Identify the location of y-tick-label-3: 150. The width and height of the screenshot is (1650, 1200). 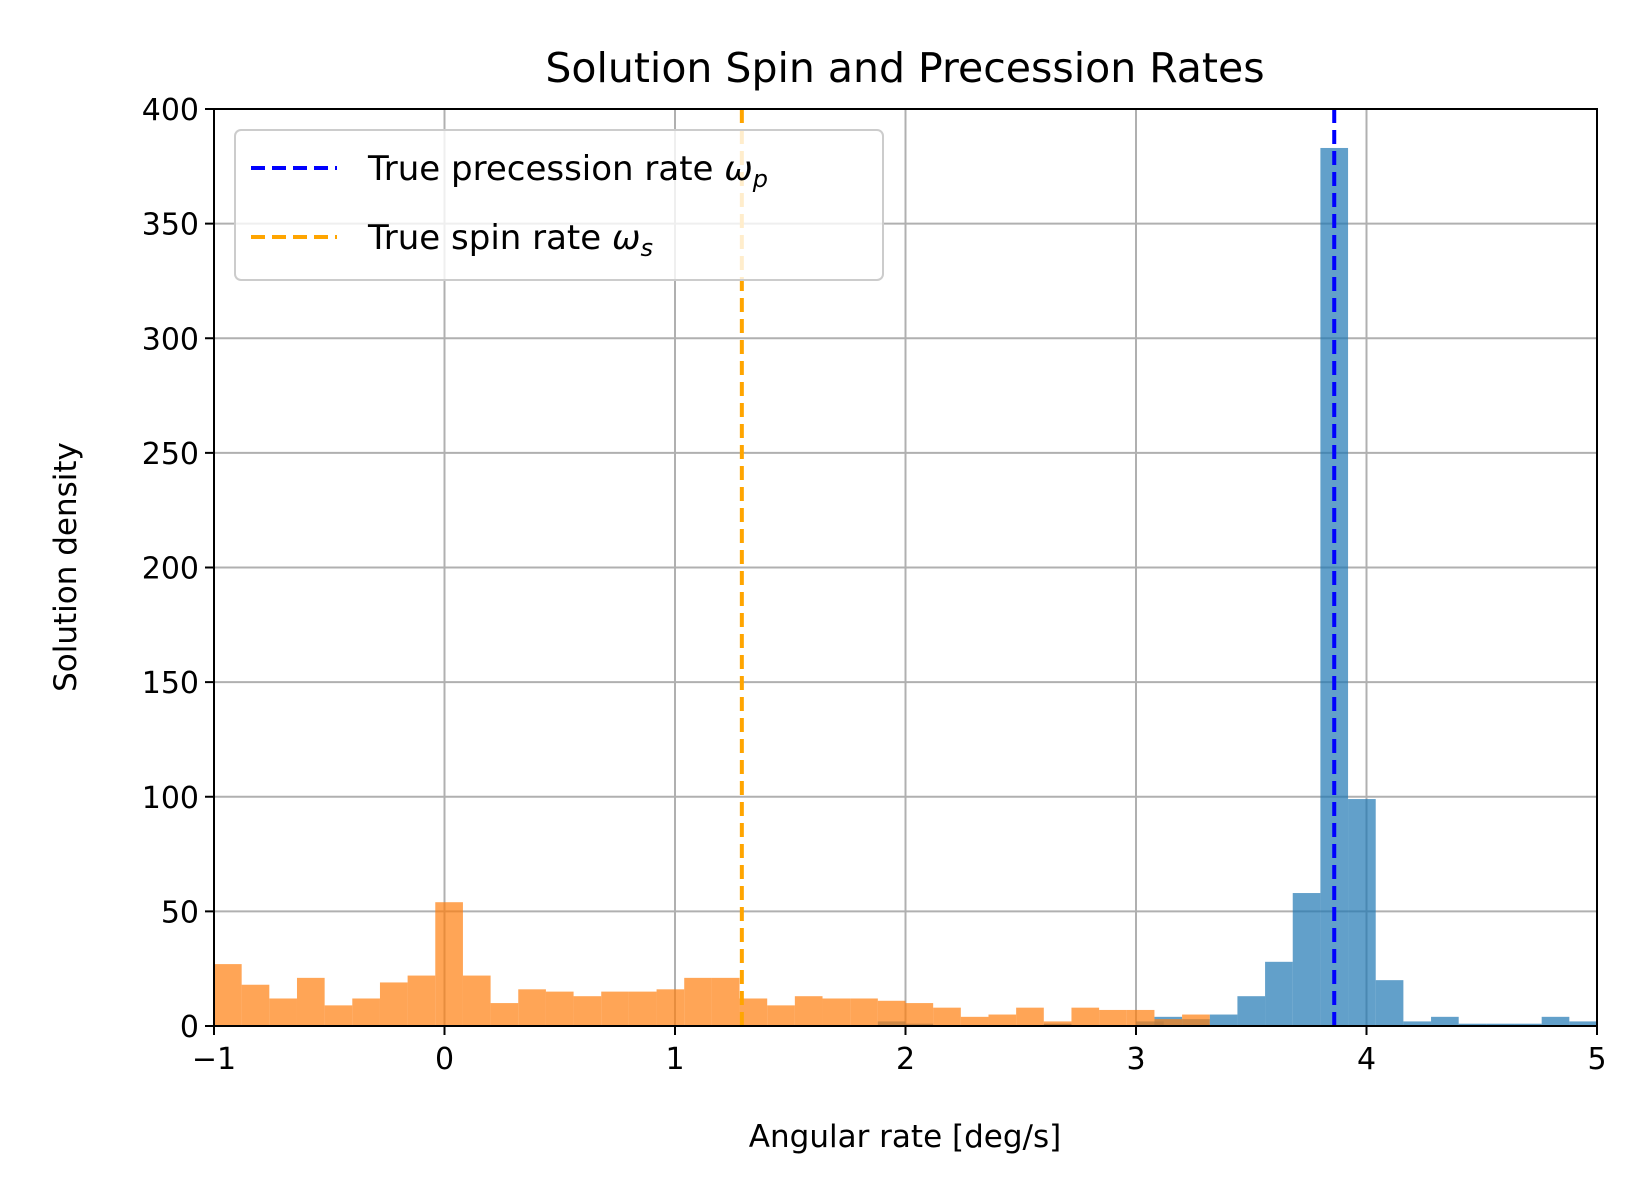
(170, 683).